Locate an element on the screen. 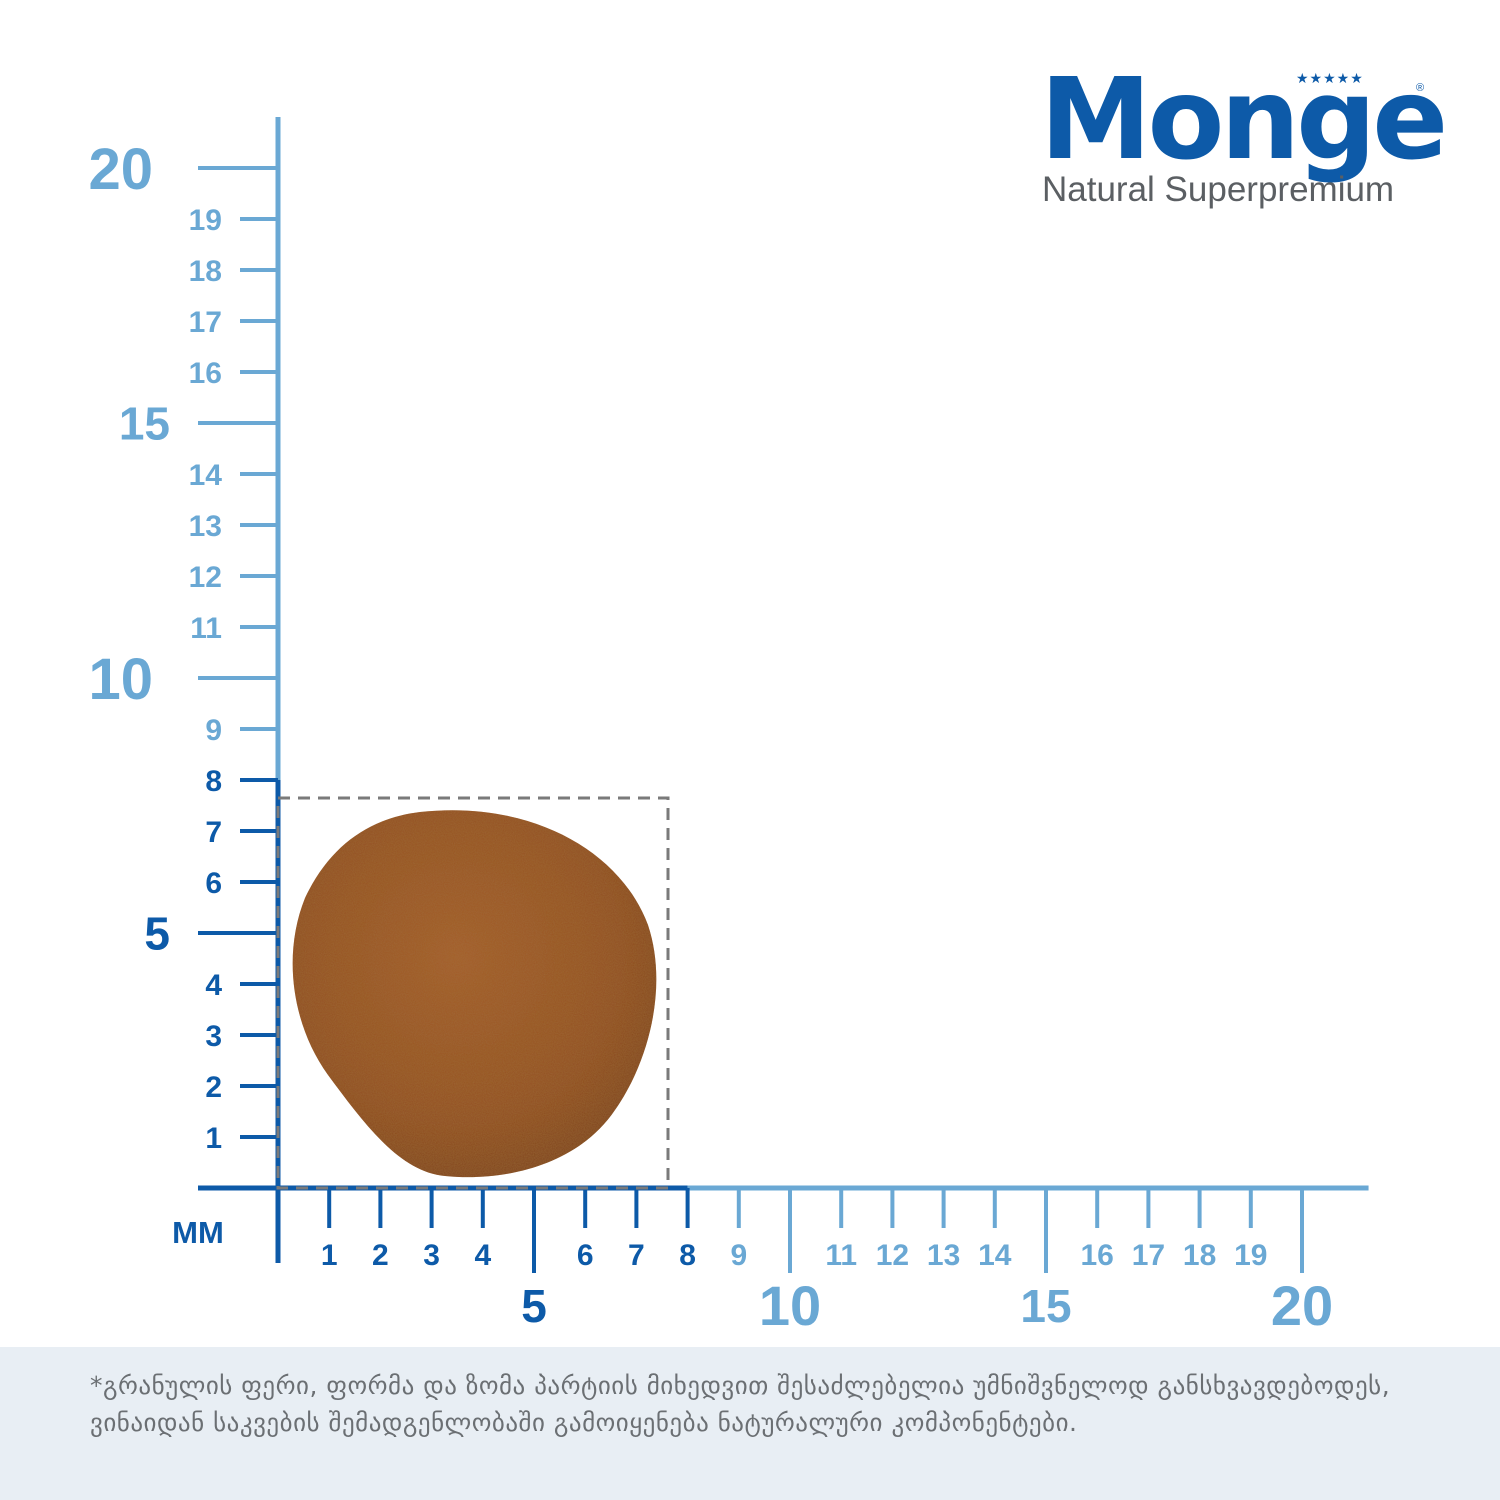 The image size is (1500, 1500). brand-tagline: Natural Superpremium is located at coordinates (1218, 189).